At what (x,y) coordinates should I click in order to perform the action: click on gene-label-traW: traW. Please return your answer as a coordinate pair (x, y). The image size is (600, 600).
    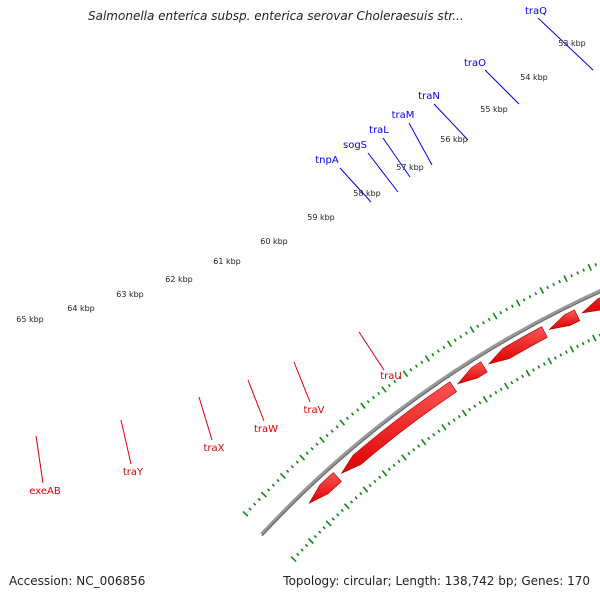
    Looking at the image, I should click on (266, 429).